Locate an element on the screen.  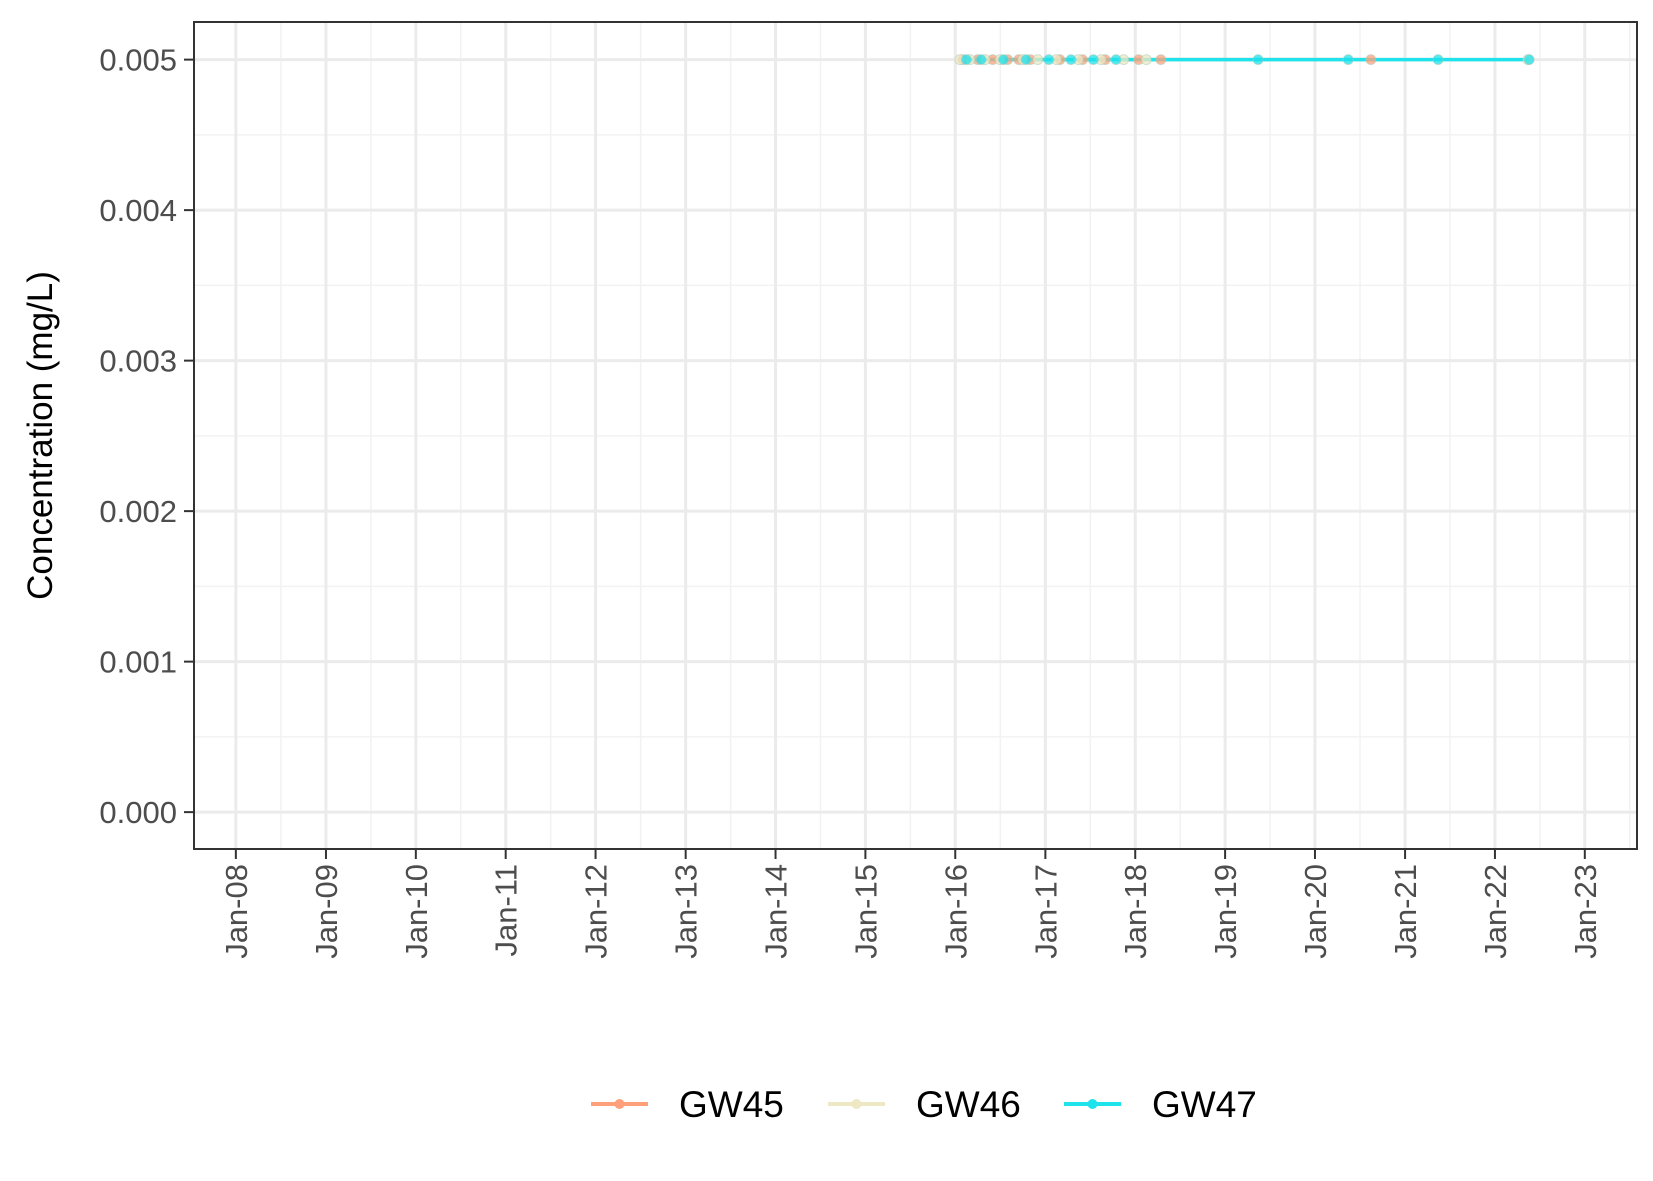
x-tick-label: Jan-10 is located at coordinates (416, 911).